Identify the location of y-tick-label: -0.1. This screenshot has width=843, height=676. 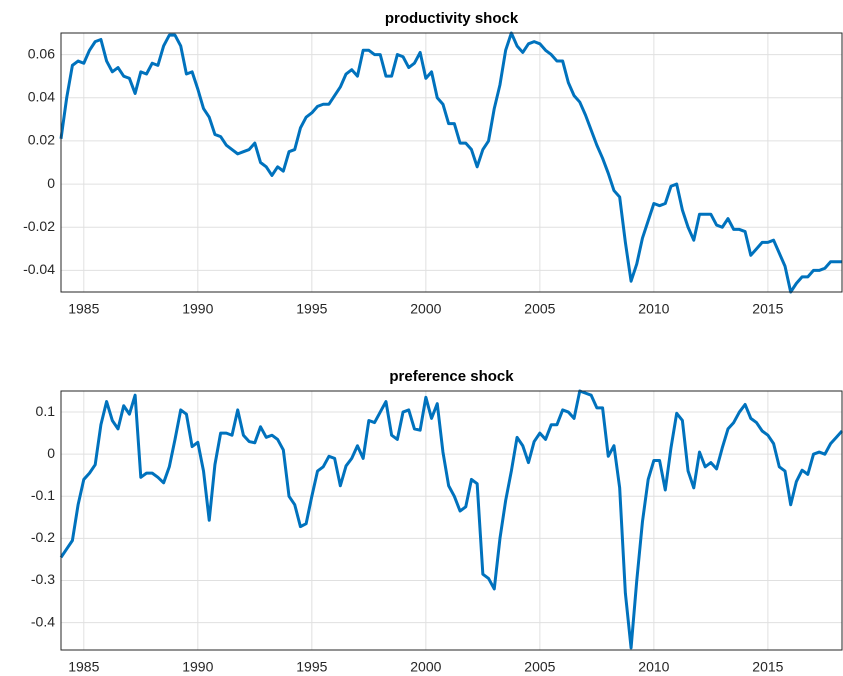
(43, 495).